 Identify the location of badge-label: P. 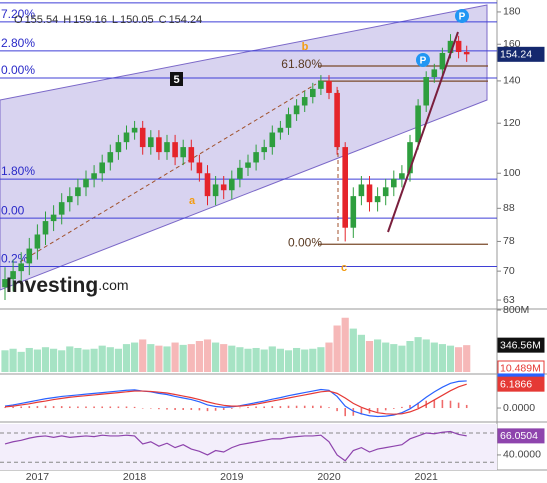
(462, 17).